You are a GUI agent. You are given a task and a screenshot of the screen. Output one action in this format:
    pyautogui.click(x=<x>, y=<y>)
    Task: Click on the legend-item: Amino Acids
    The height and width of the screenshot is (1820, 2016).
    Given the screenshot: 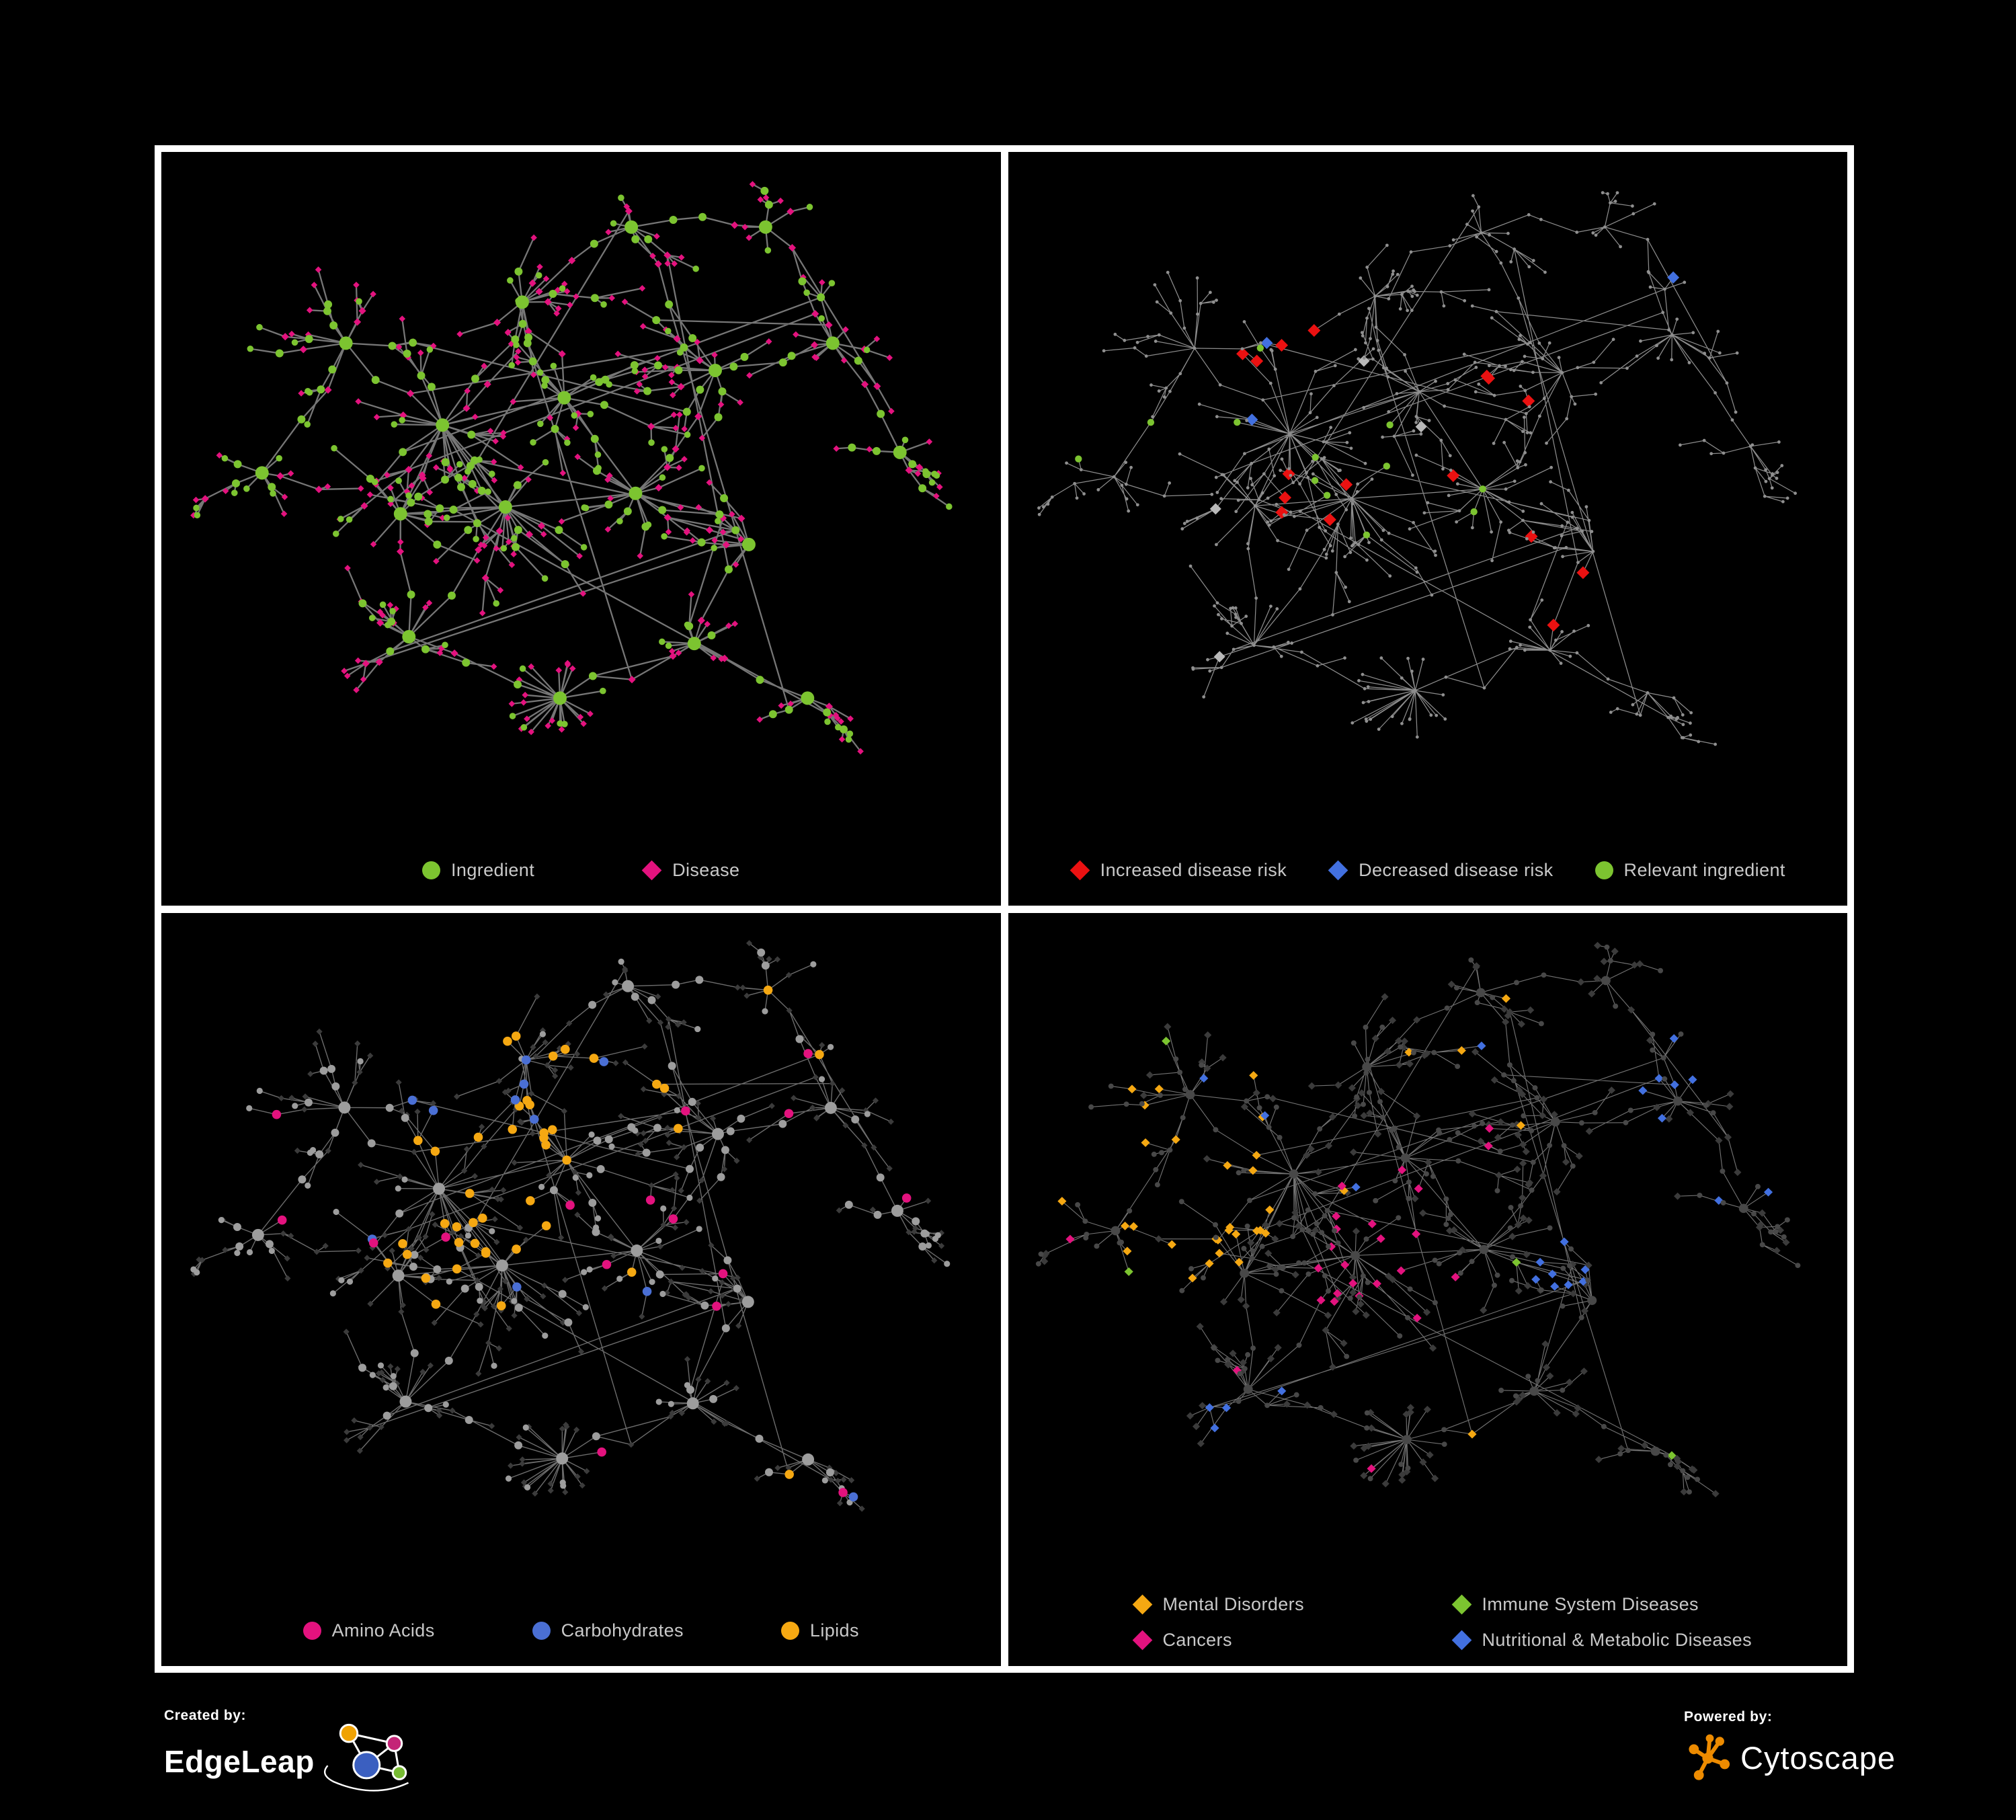 What is the action you would take?
    pyautogui.click(x=369, y=1630)
    